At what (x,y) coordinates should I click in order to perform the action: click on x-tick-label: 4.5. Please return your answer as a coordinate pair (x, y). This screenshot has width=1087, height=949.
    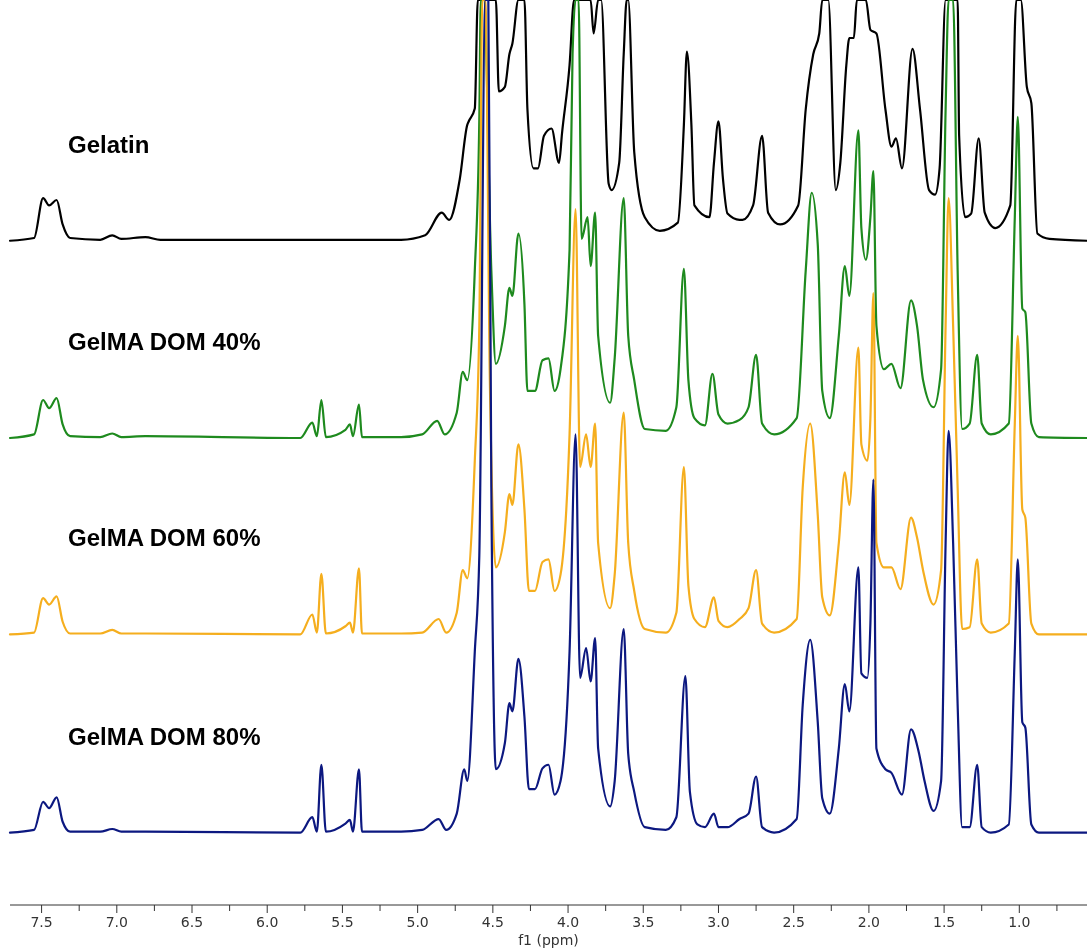
    Looking at the image, I should click on (492, 922).